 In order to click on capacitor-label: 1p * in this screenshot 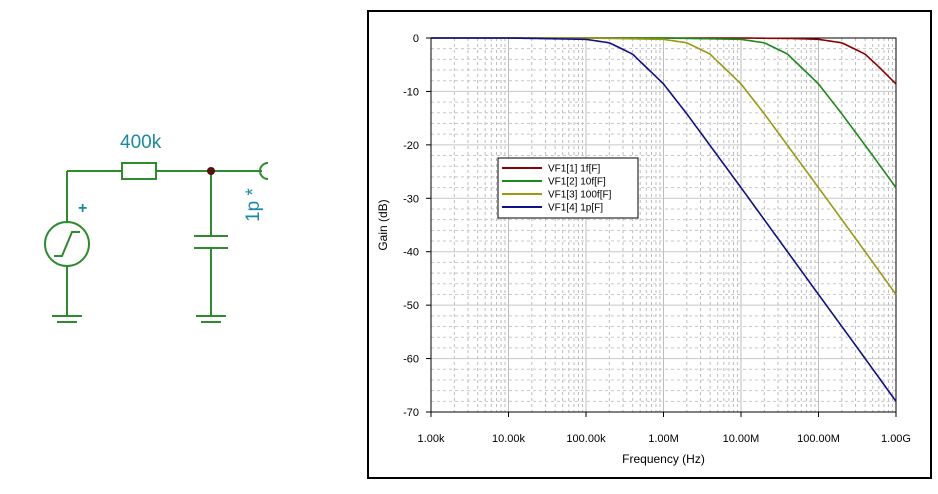, I will do `click(253, 205)`.